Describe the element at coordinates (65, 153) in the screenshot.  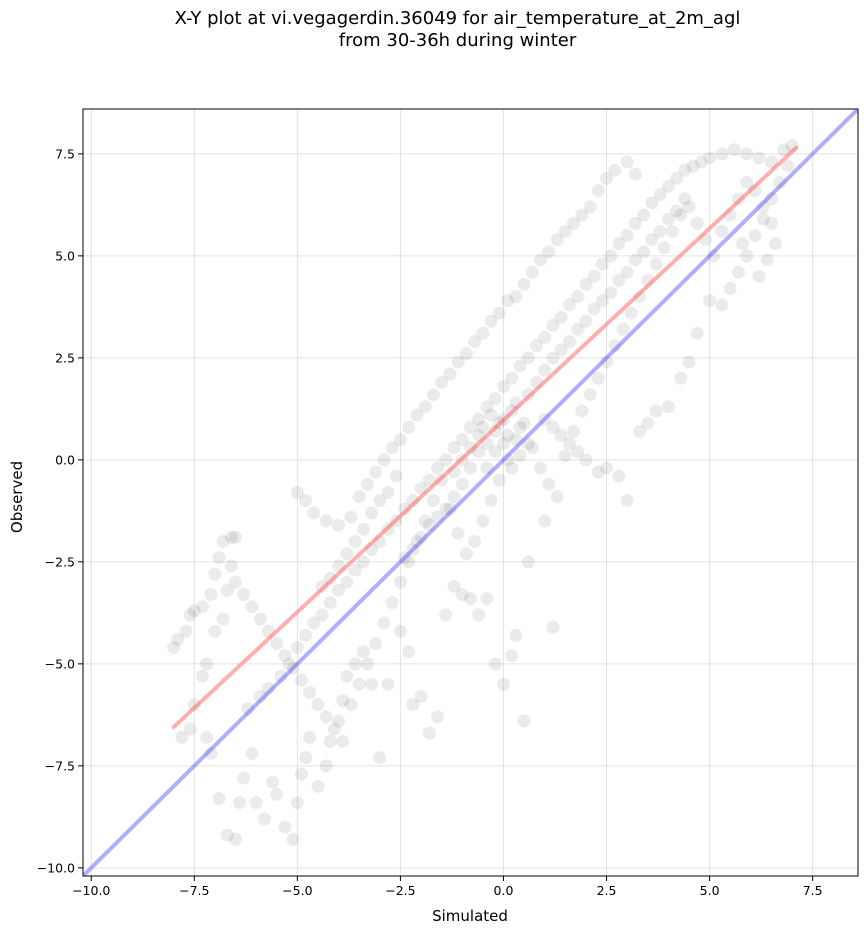
I see `y-tick-label: 7.5` at that location.